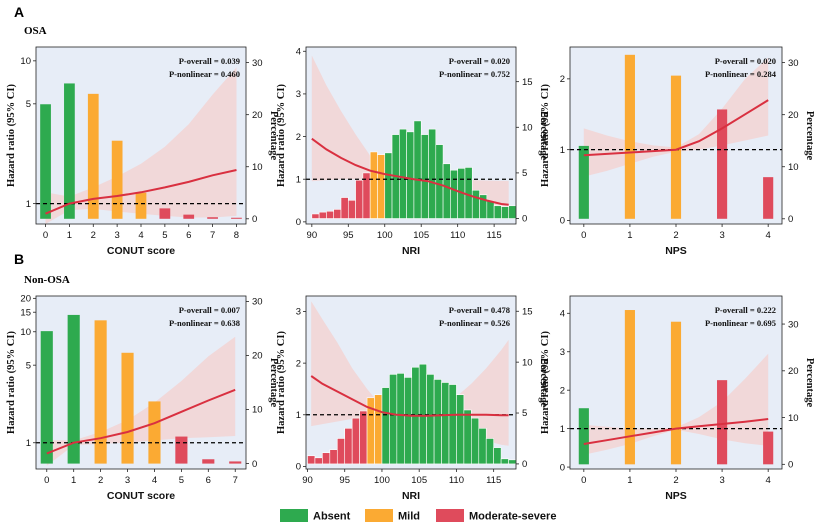  What do you see at coordinates (25, 312) in the screenshot?
I see `hr-tick-label: 15` at bounding box center [25, 312].